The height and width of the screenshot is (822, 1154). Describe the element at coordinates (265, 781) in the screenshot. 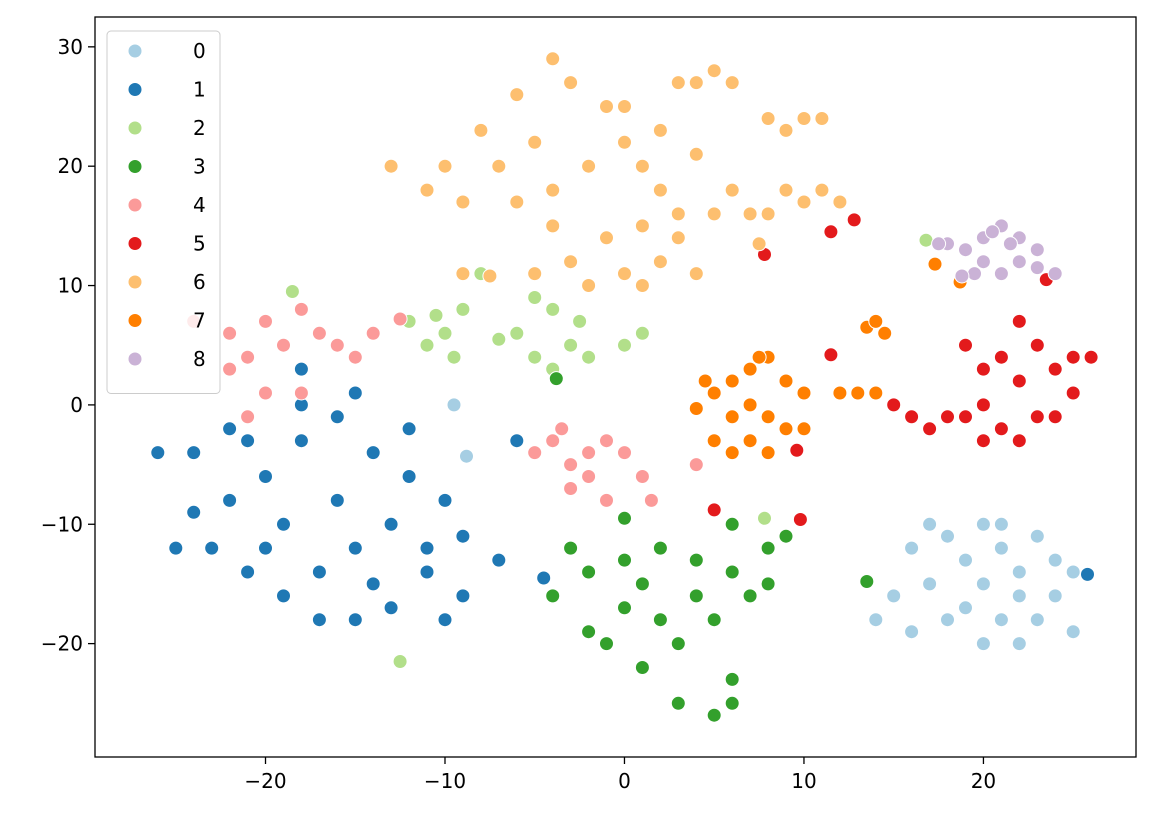

I see `x-tick-label: −20` at that location.